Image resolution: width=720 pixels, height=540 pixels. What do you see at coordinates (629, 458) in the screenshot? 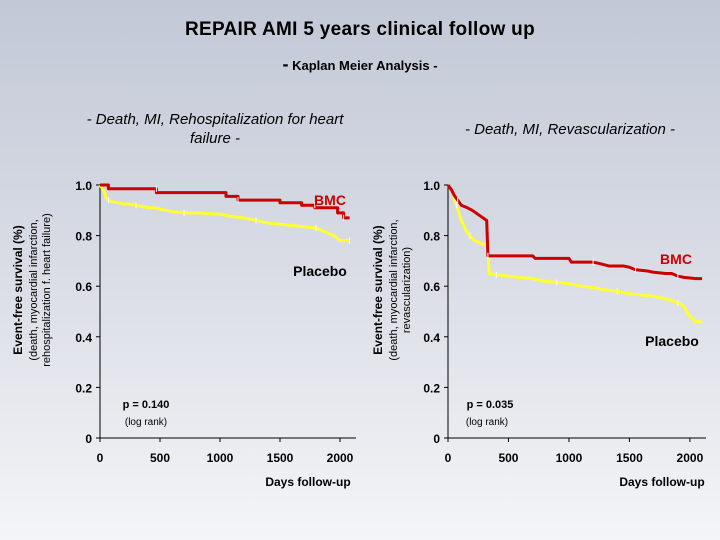
I see `right-x-tick-label: 1500` at bounding box center [629, 458].